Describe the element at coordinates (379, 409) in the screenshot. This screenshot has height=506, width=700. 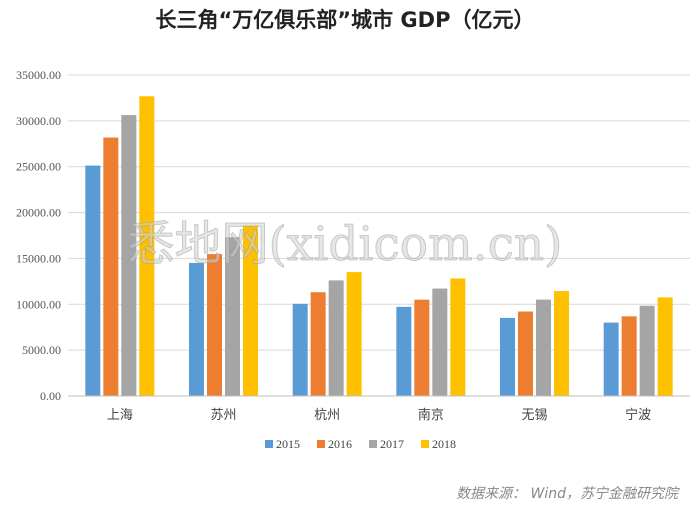
I see `x-axis: 上海 苏州 杭州 南京 无锡 宁波` at that location.